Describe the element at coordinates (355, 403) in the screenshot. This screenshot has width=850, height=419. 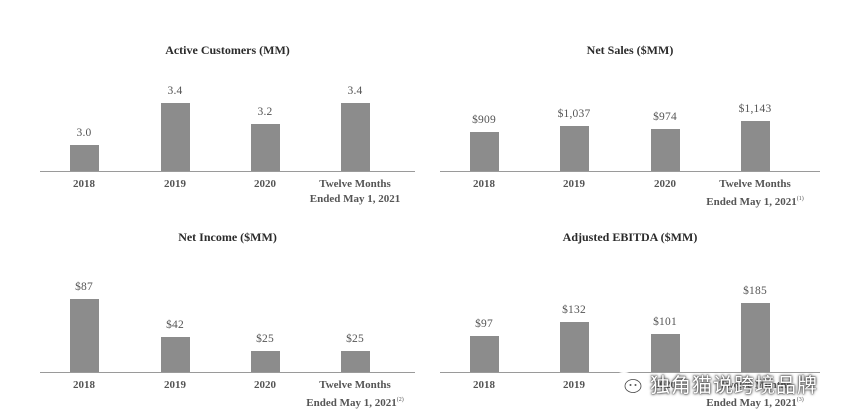
I see `category-label-line: Ended May 1, 2021(2)` at that location.